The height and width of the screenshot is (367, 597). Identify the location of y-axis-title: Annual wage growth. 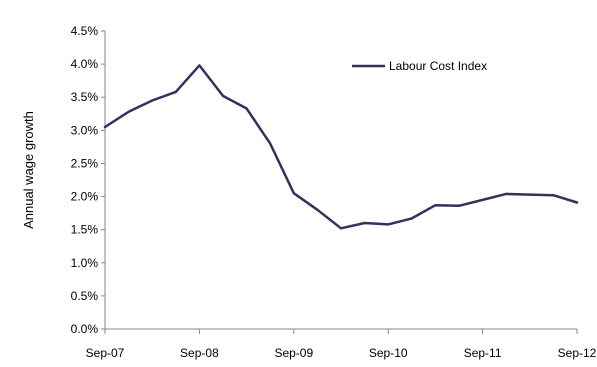
(28, 170).